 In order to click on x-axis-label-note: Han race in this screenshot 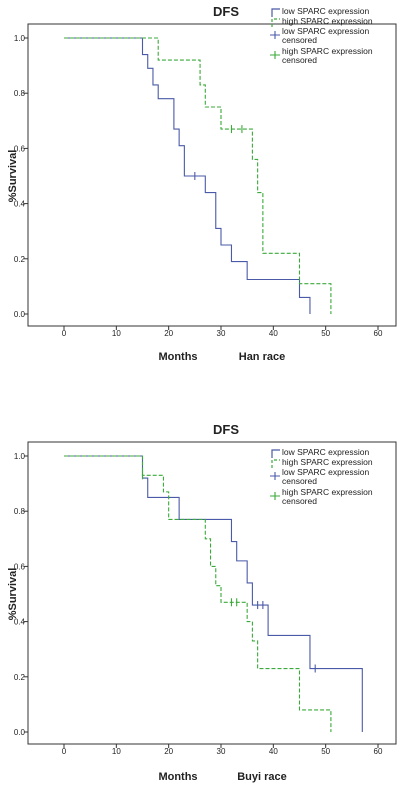, I will do `click(262, 357)`.